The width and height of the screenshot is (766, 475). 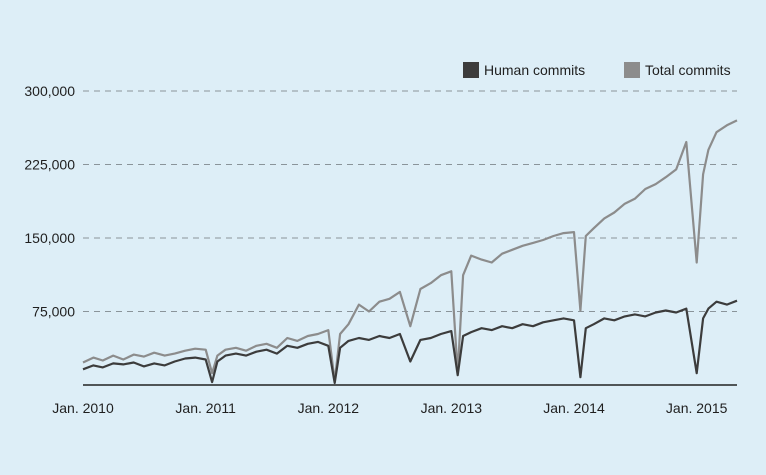 I want to click on x-tick-label: Jan. 2015, so click(x=697, y=408).